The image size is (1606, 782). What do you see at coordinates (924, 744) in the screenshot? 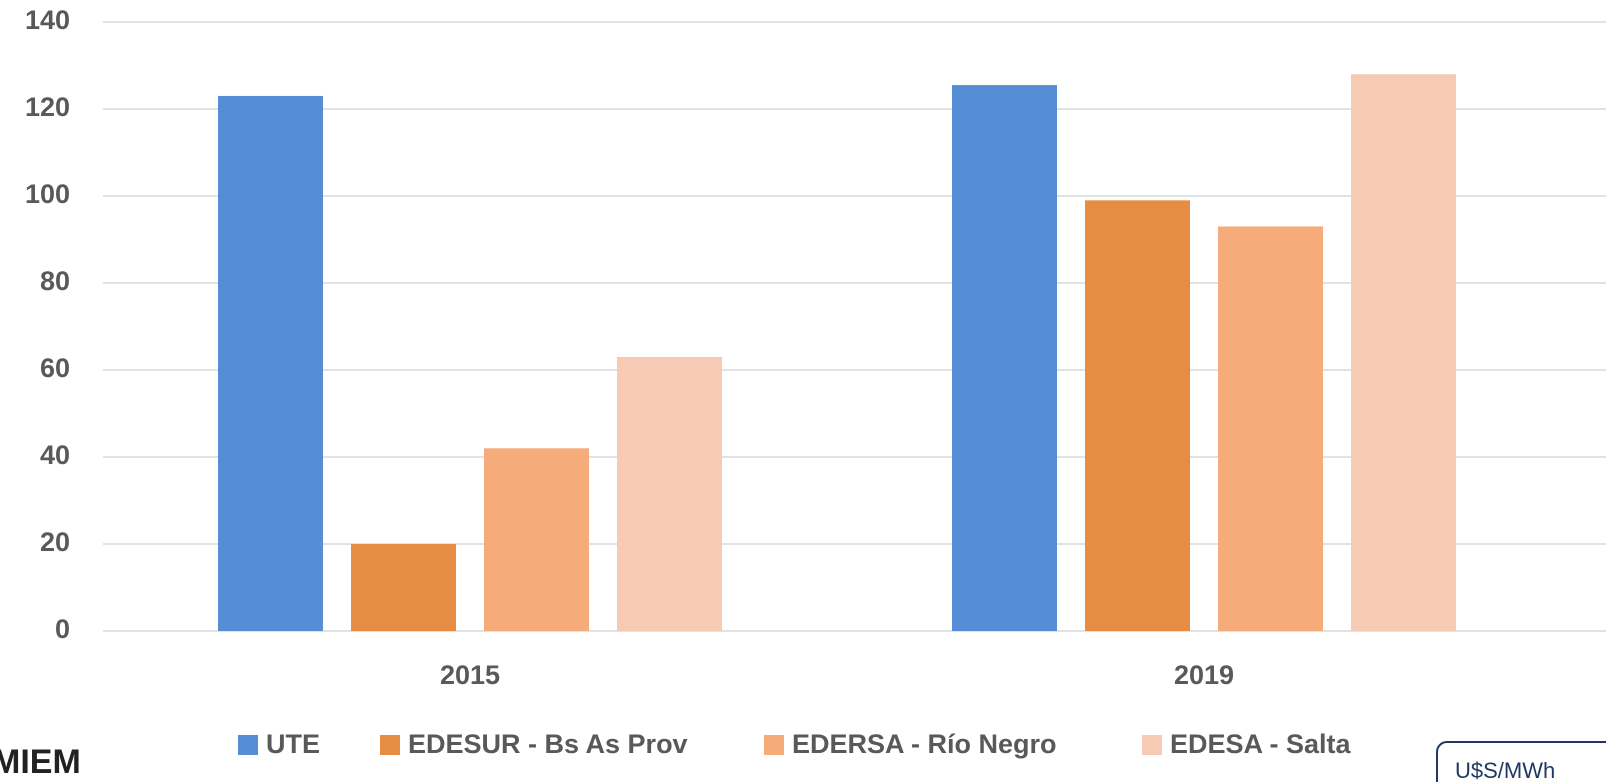
I see `legend-label: EDERSA - Río Negro` at bounding box center [924, 744].